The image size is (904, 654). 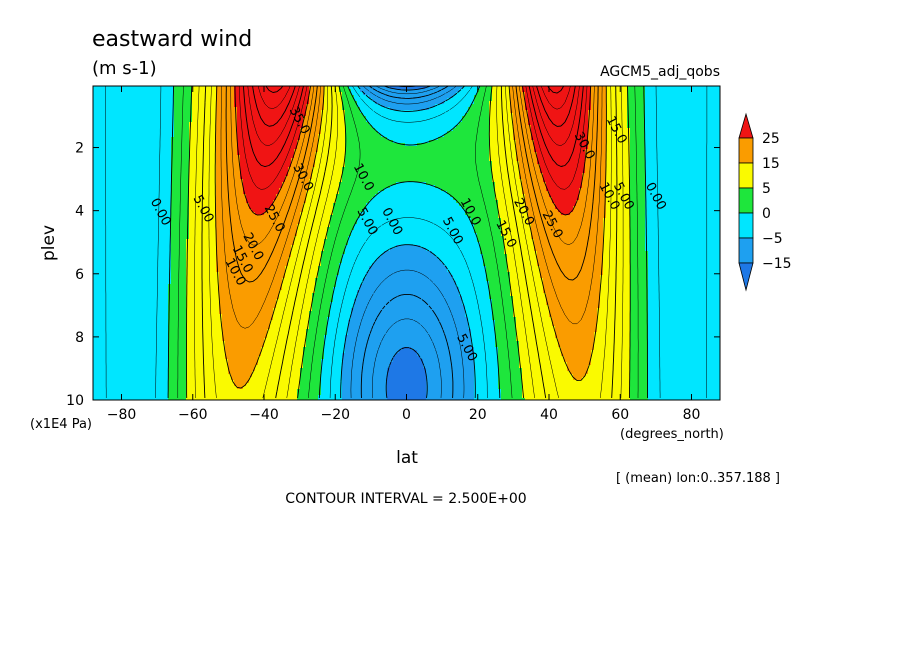 What do you see at coordinates (765, 202) in the screenshot?
I see `colorbar: 25 15 5 0 −5 −15` at bounding box center [765, 202].